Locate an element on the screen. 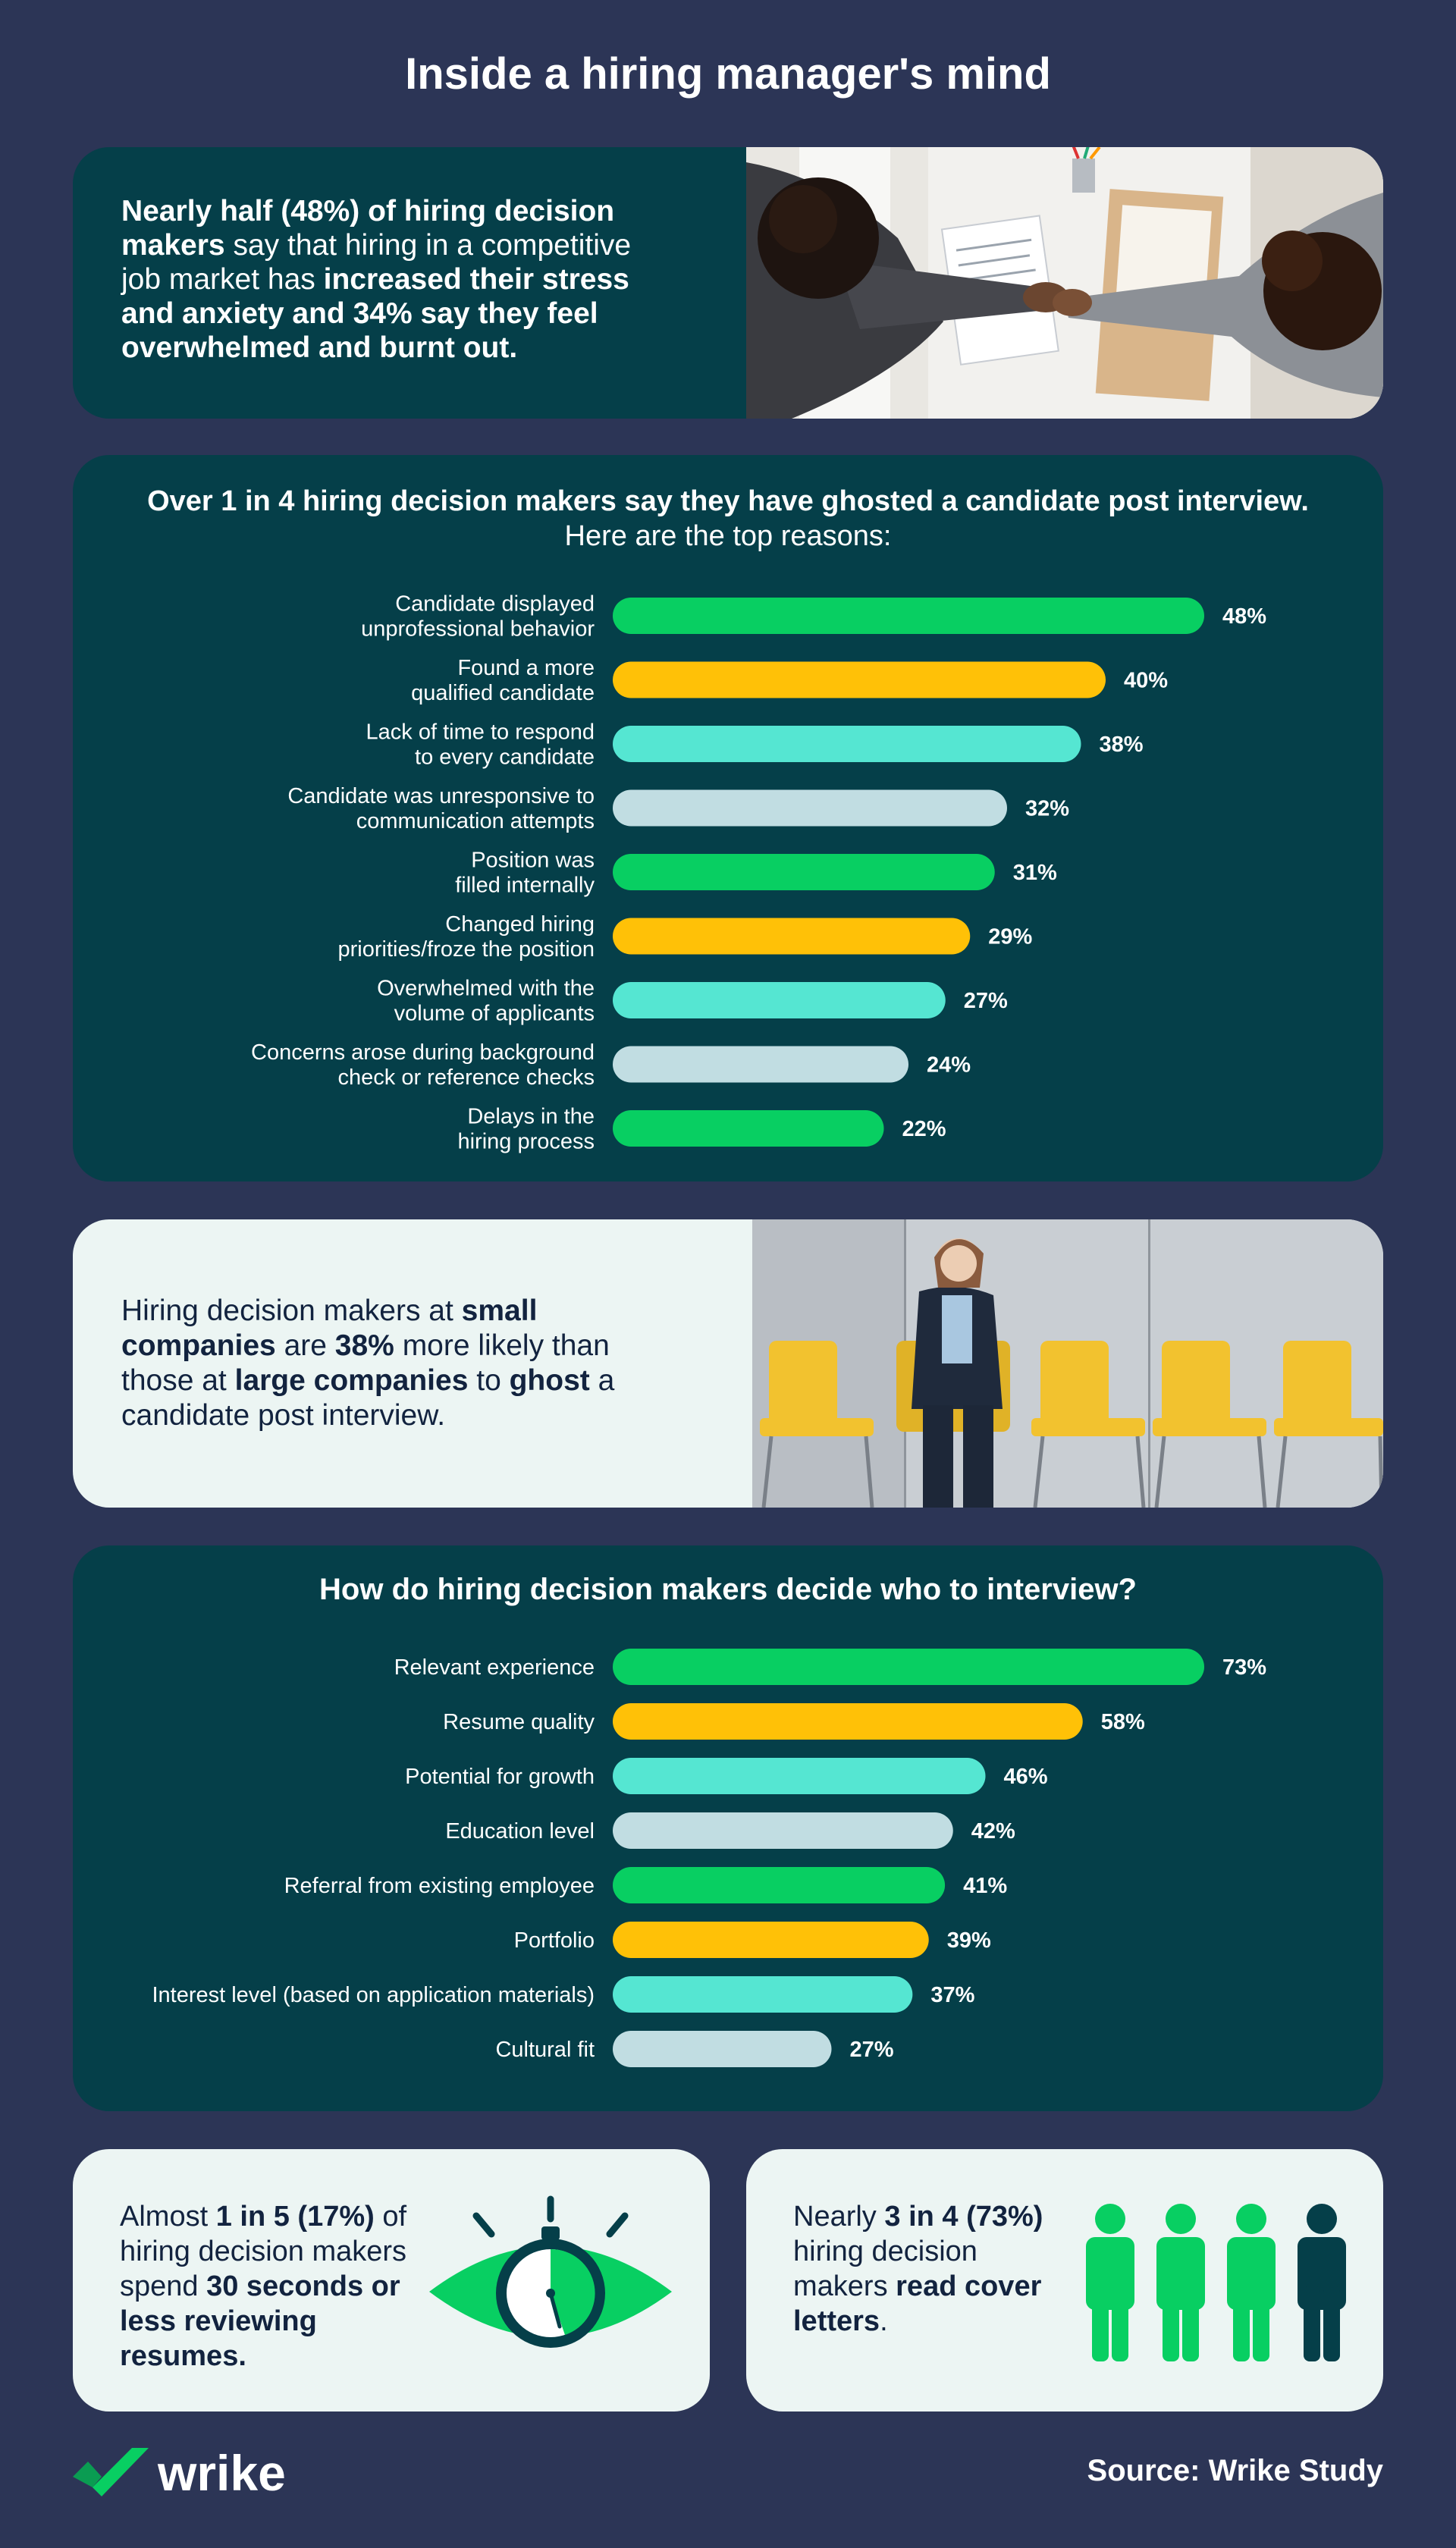  text-segment: 1 in 5 (17%) is located at coordinates (295, 2217).